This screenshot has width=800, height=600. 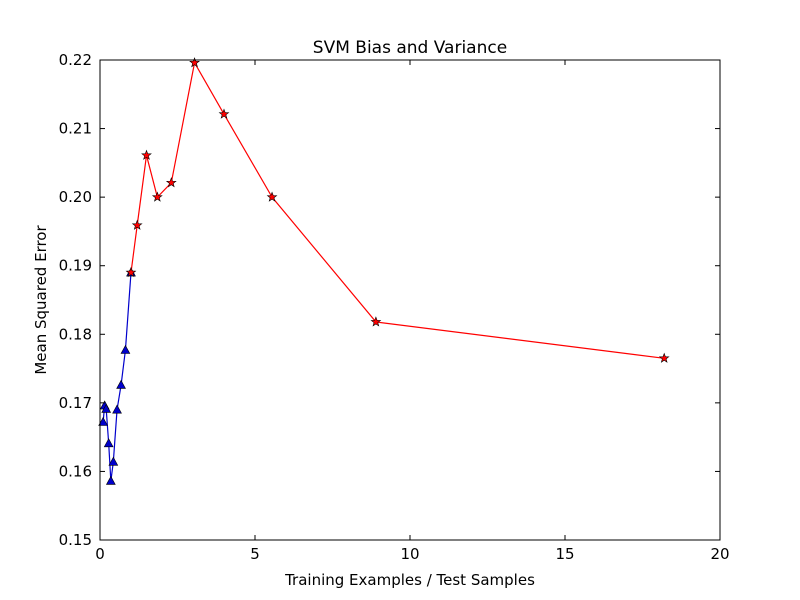 I want to click on x-axis-label: Training Examples / Test Samples, so click(x=409, y=580).